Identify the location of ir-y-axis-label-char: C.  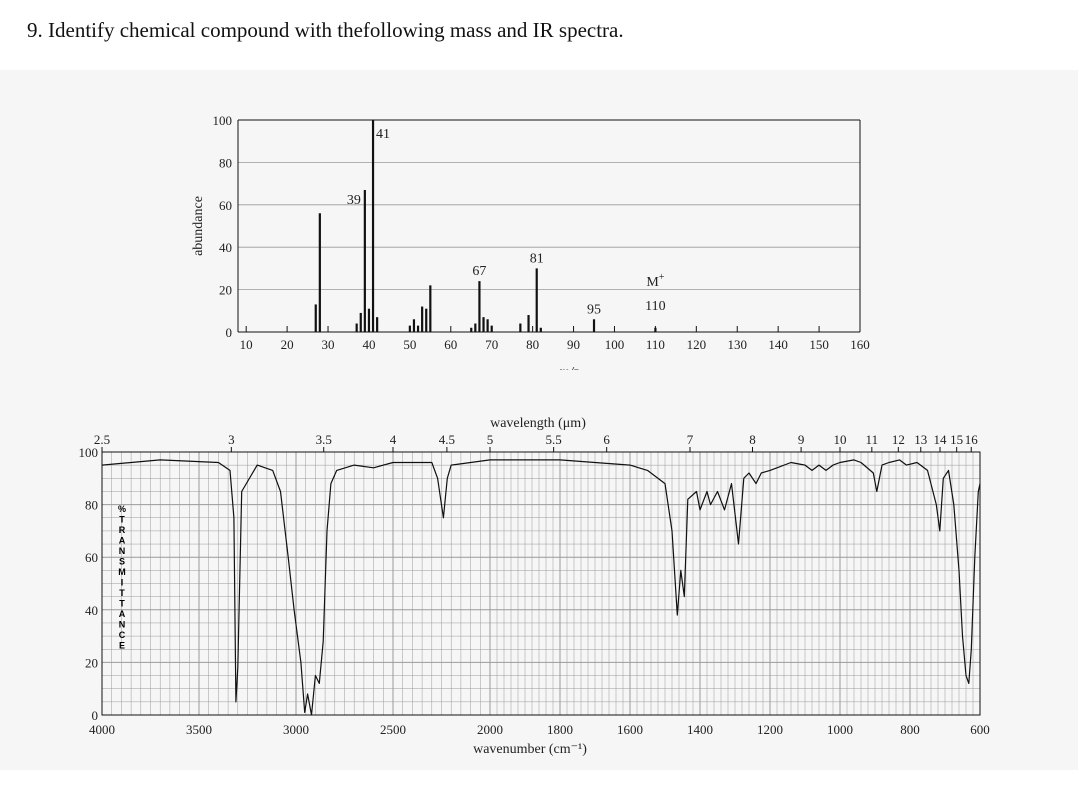
(122, 635).